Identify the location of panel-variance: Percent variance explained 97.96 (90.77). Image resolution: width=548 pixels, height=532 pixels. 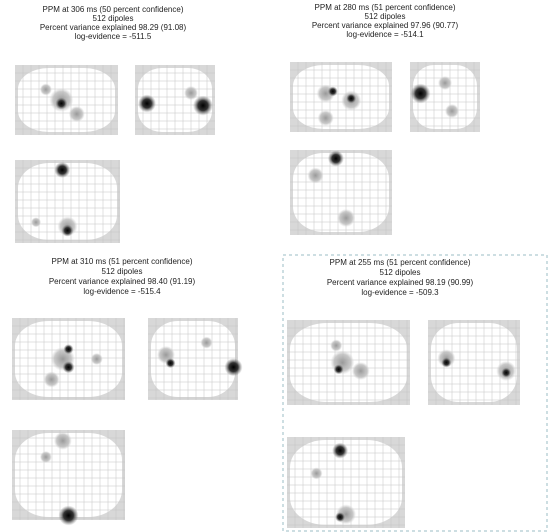
(385, 25).